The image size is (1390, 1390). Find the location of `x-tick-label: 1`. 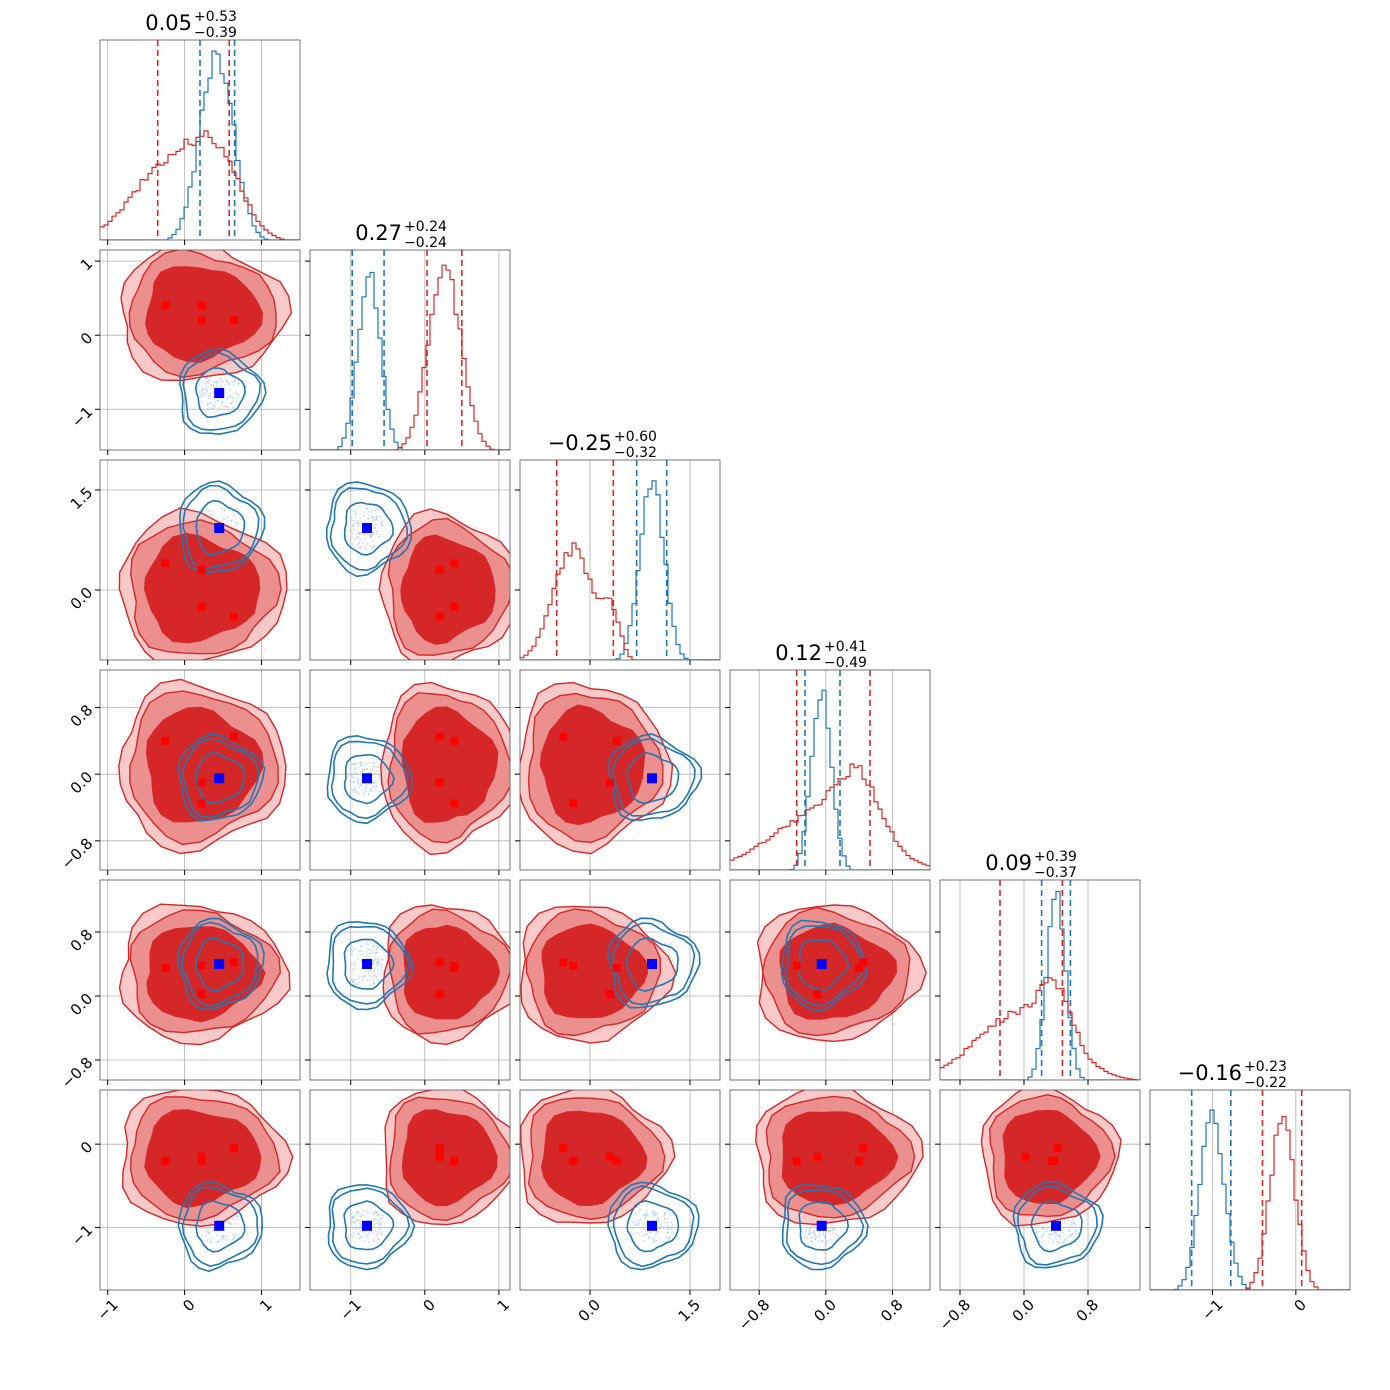

x-tick-label: 1 is located at coordinates (503, 1305).